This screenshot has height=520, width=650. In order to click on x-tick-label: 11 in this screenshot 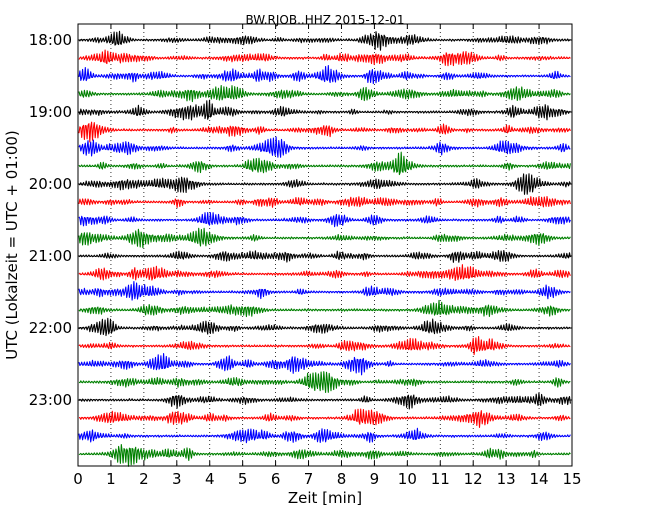, I will do `click(440, 479)`.